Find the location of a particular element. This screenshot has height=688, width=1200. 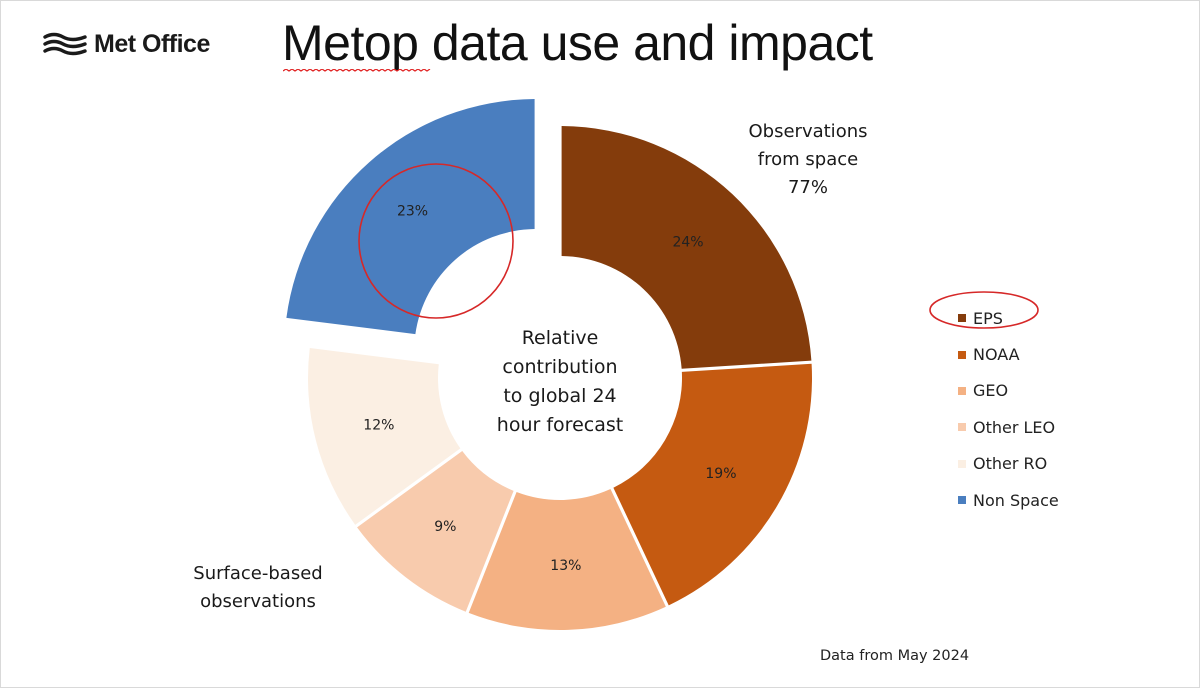

legend-item-other-leo: Other LEO is located at coordinates (1008, 427).